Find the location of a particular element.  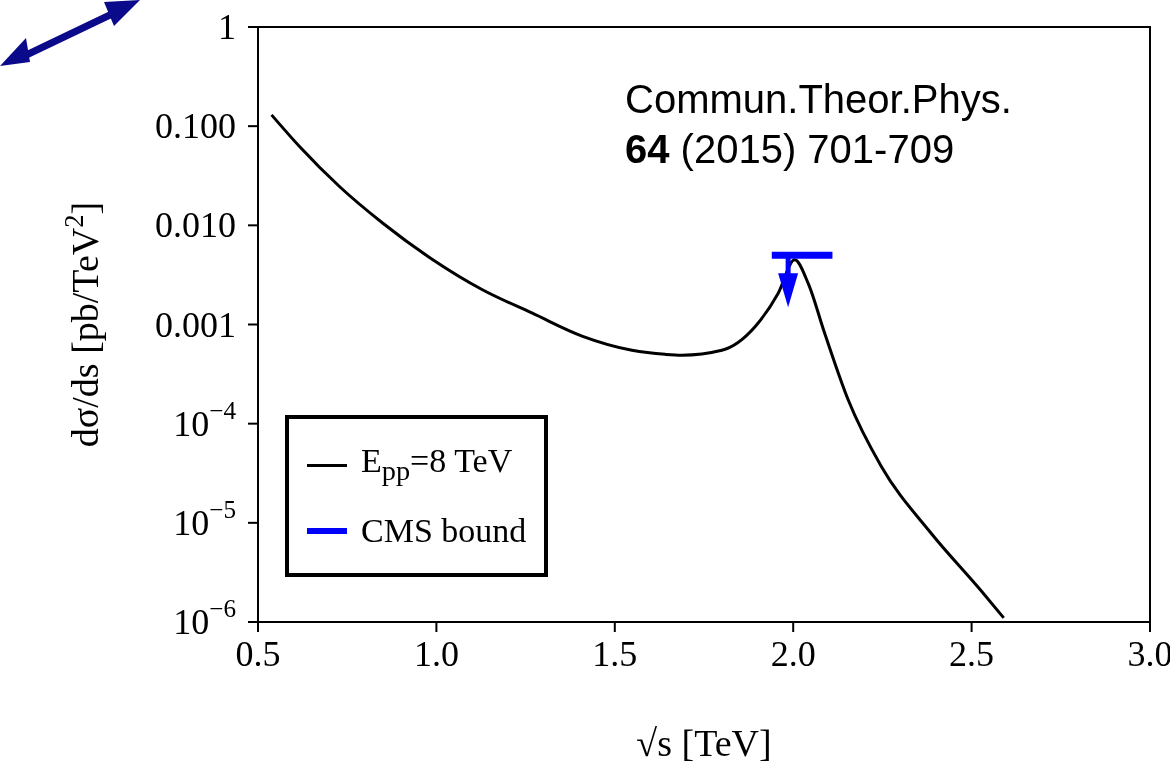

x-axis-title: √s [TeV] is located at coordinates (704, 743).